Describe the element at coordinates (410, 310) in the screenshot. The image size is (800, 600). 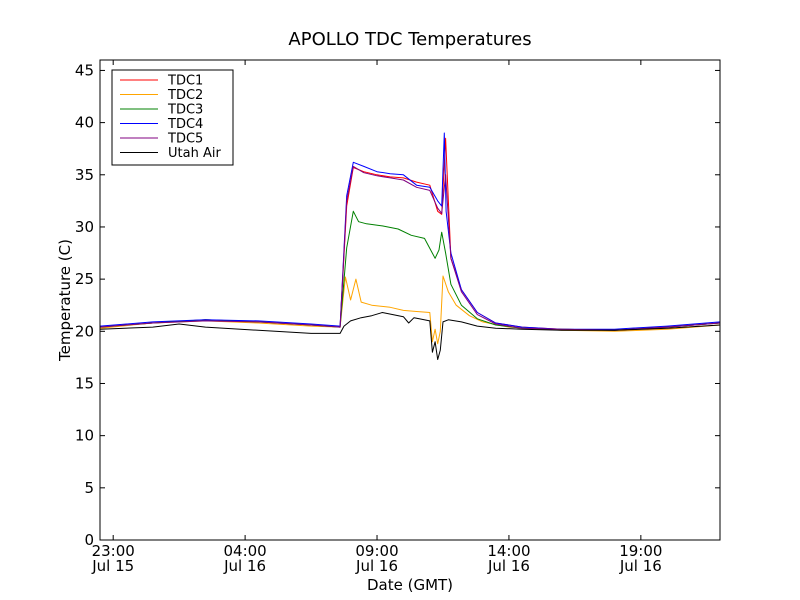
I see `series-line-tdc2` at that location.